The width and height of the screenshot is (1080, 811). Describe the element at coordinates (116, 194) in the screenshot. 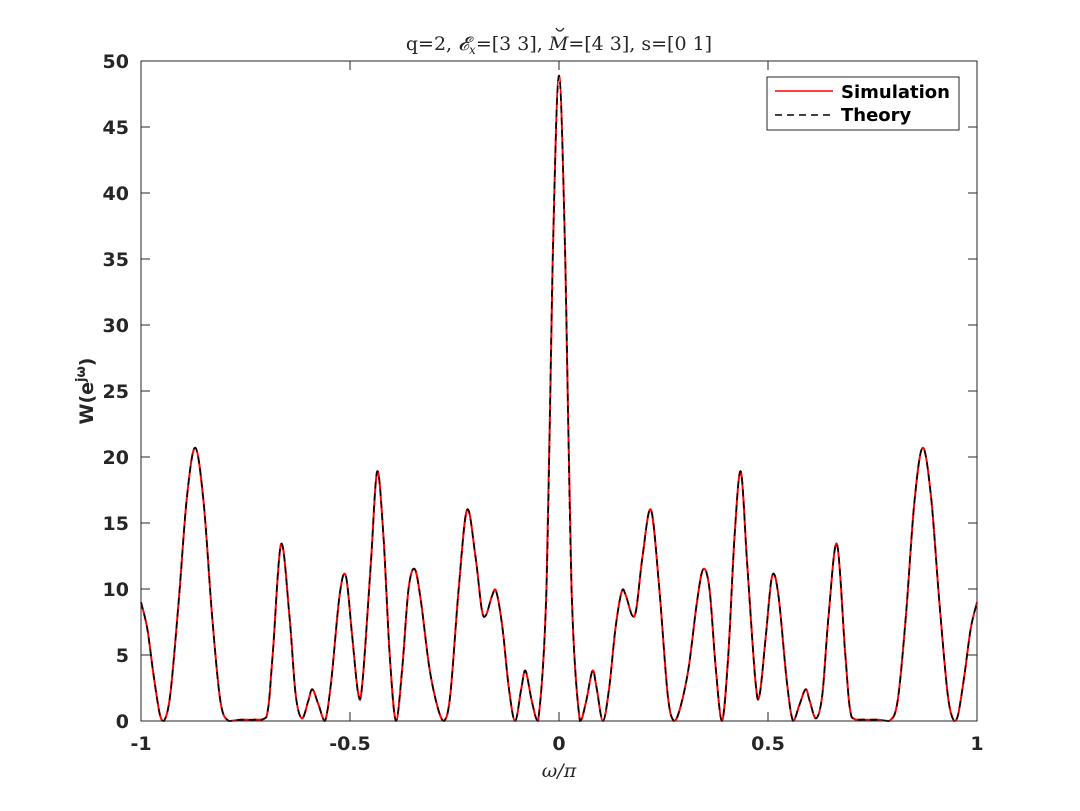

I see `y-tick-label: 40` at that location.